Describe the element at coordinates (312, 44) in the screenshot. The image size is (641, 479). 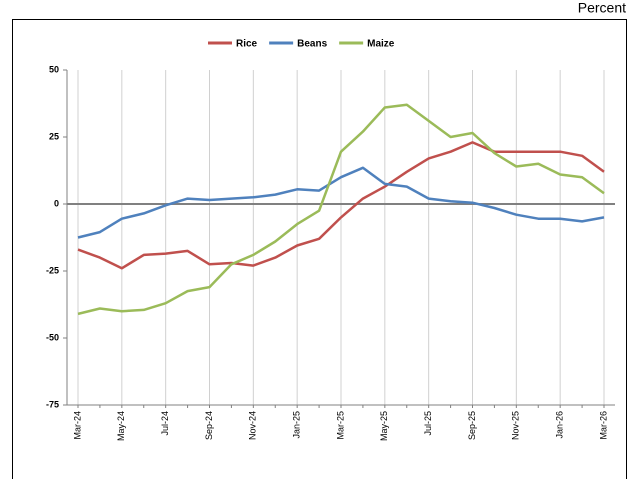
I see `legend-label: Beans` at that location.